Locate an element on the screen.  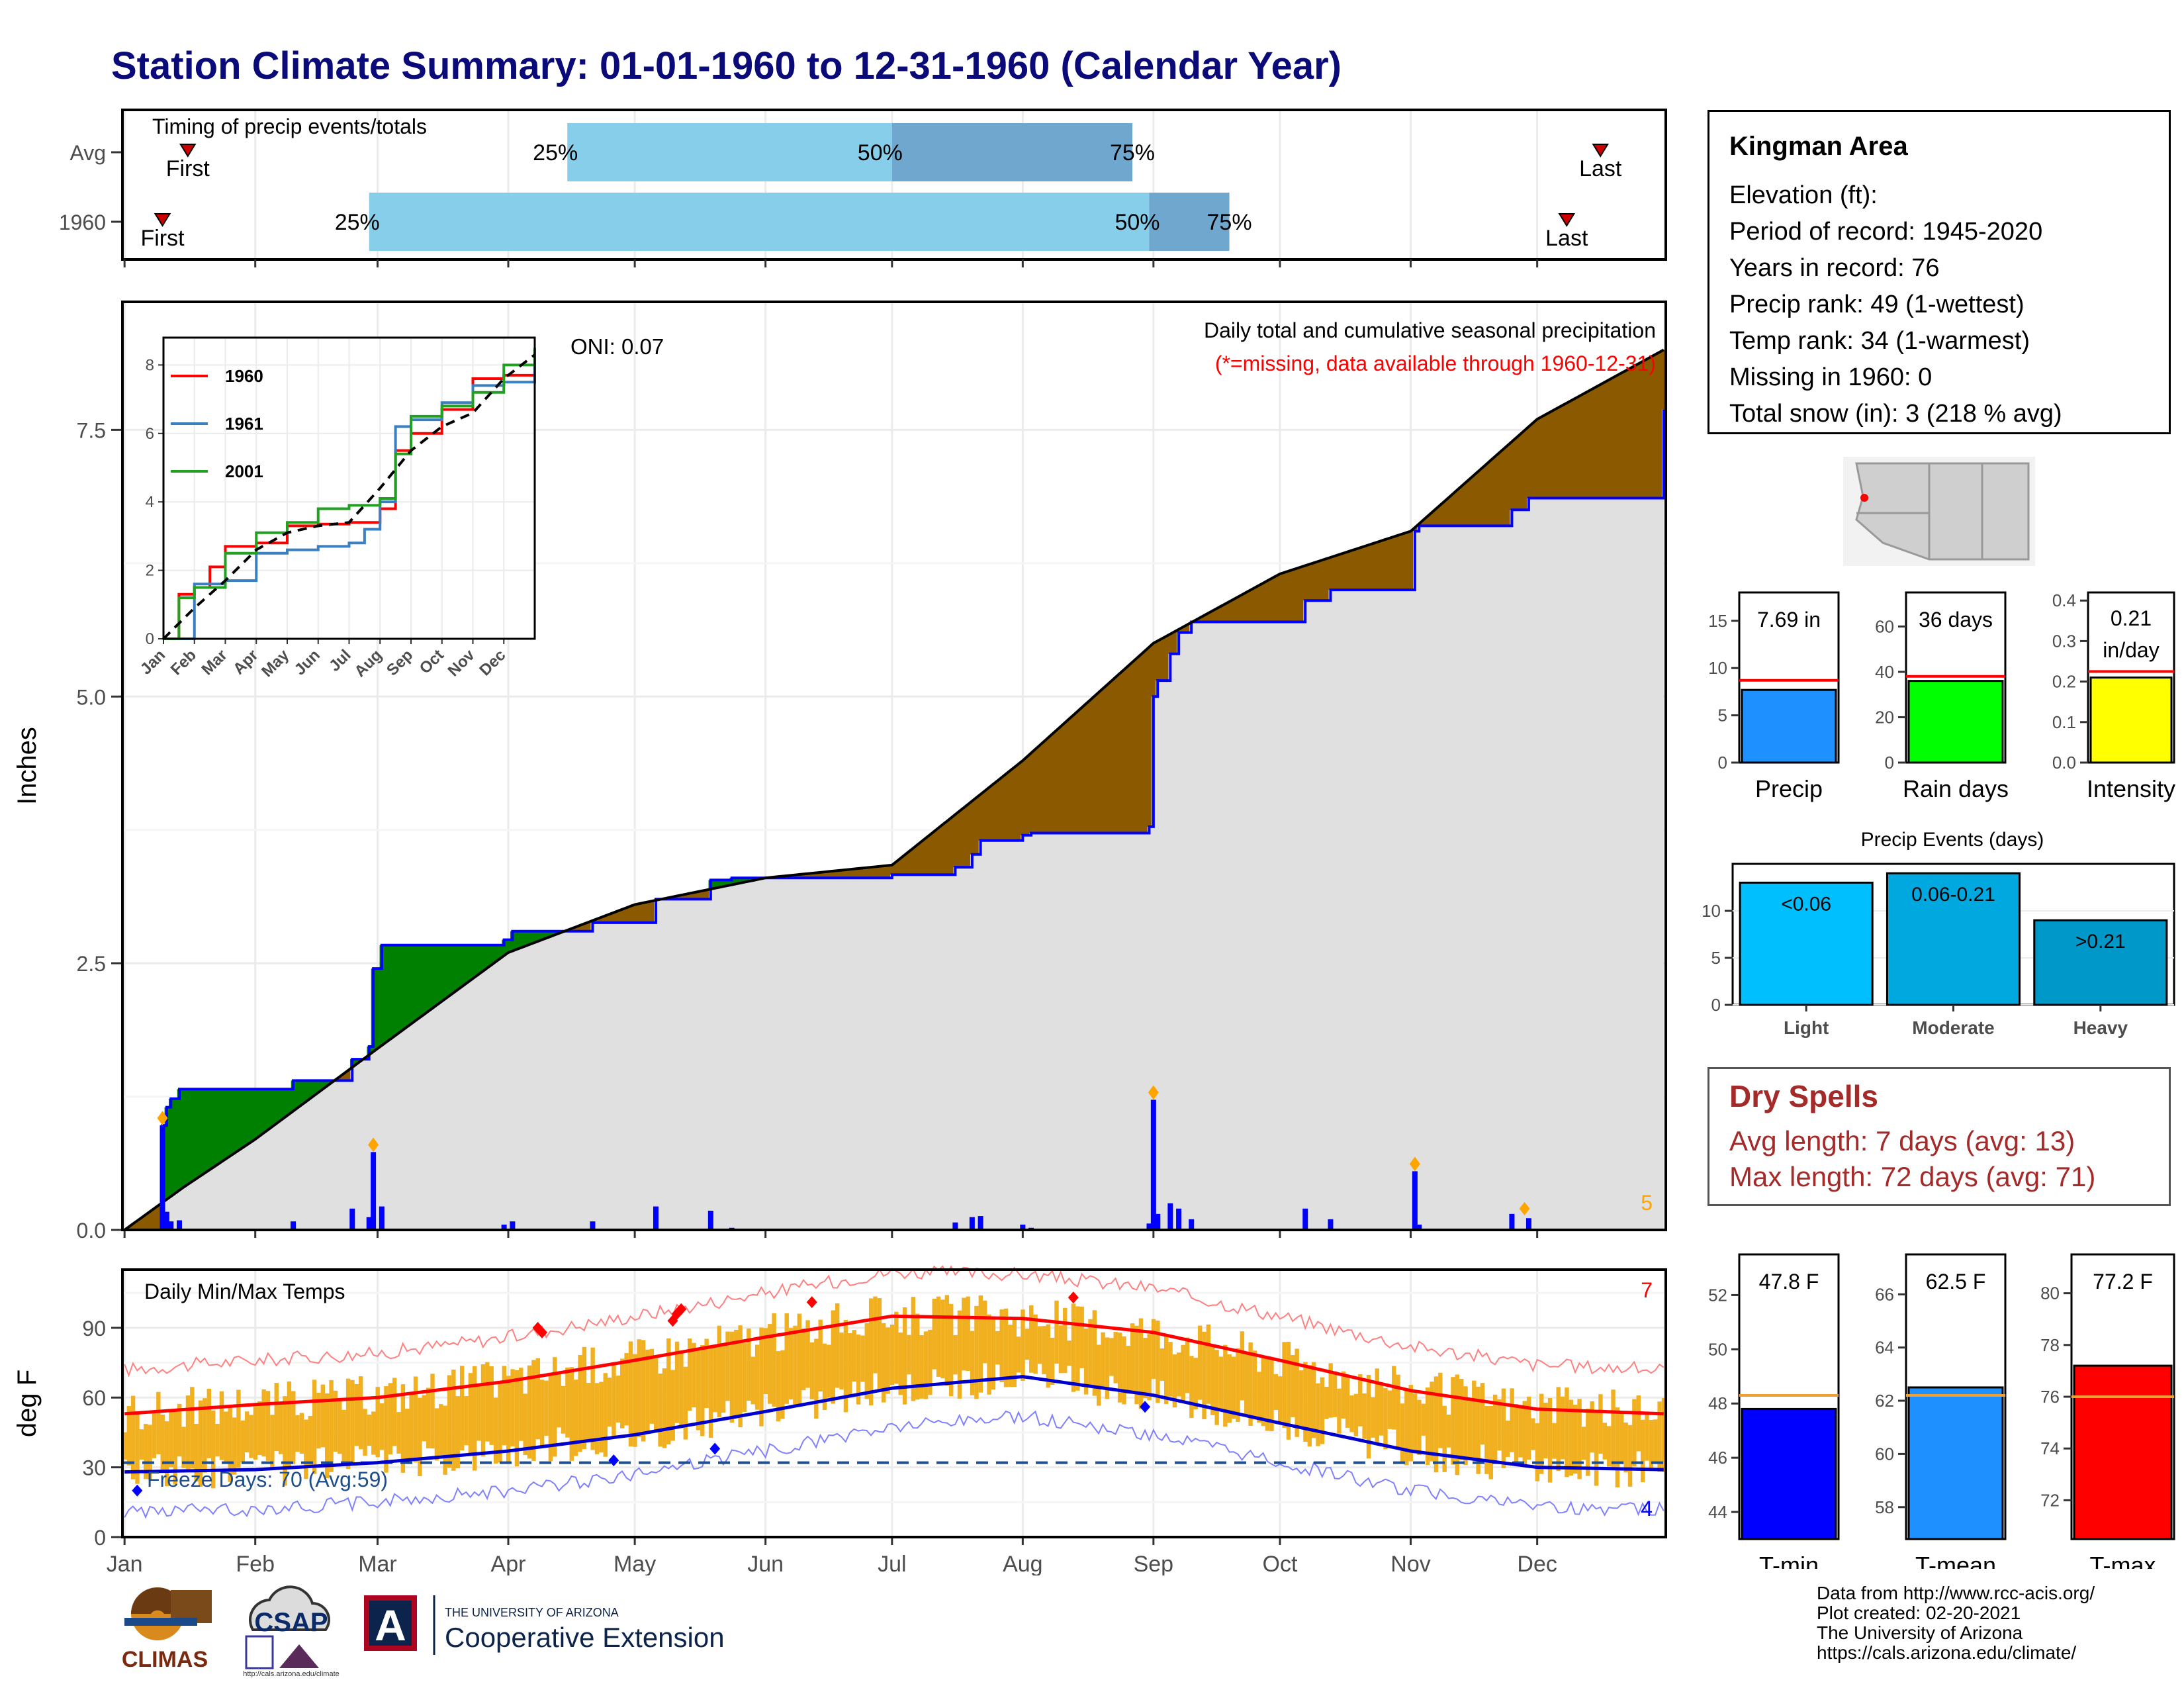
stat-ytick-label: 0 is located at coordinates (1889, 763).